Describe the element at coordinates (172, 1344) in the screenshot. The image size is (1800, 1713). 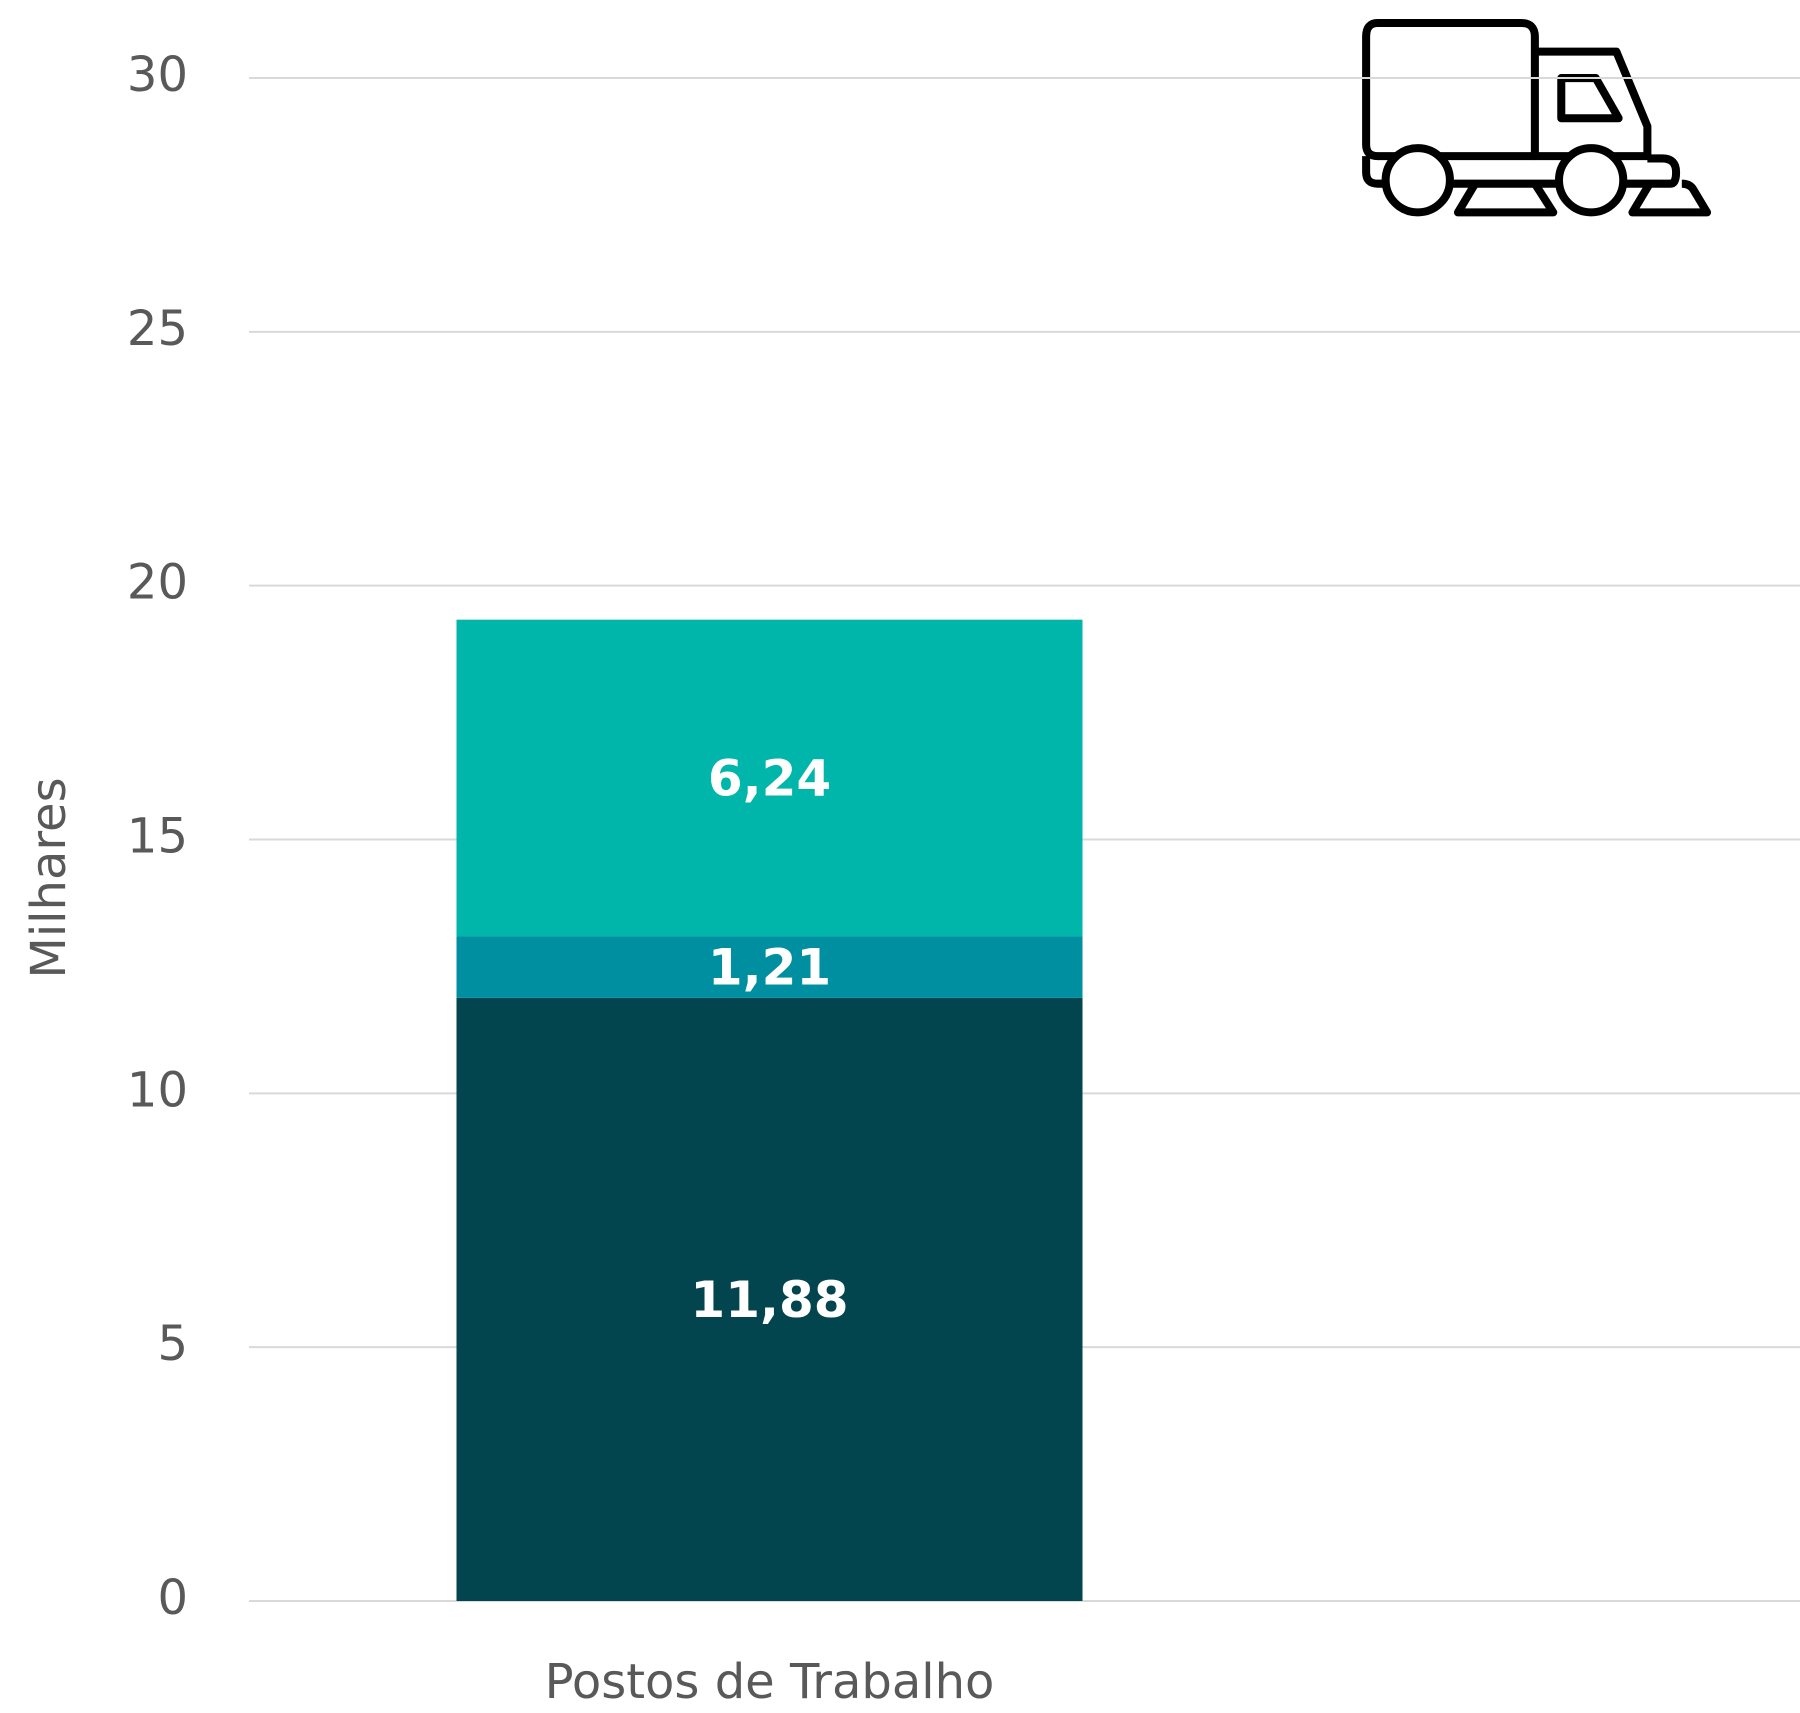
I see `y-tick-label: 5` at that location.